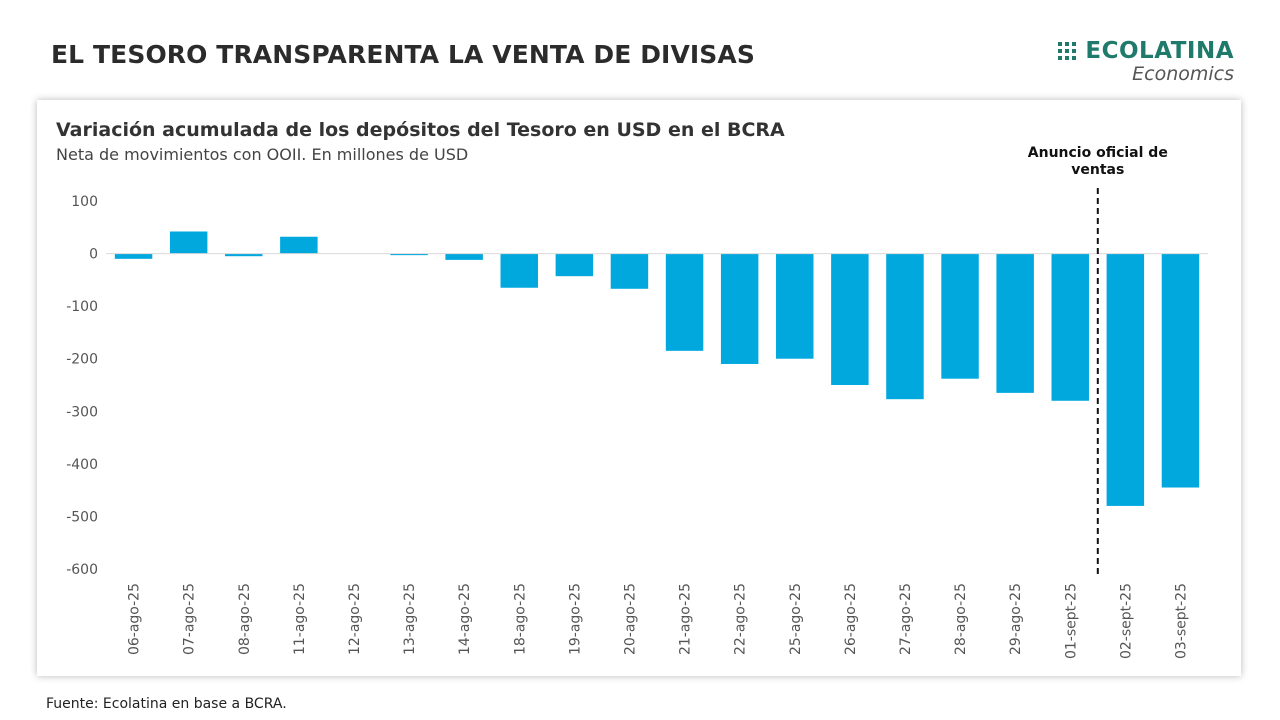 The image size is (1280, 720). Describe the element at coordinates (300, 619) in the screenshot. I see `x-tick-label: 11-ago-25` at that location.